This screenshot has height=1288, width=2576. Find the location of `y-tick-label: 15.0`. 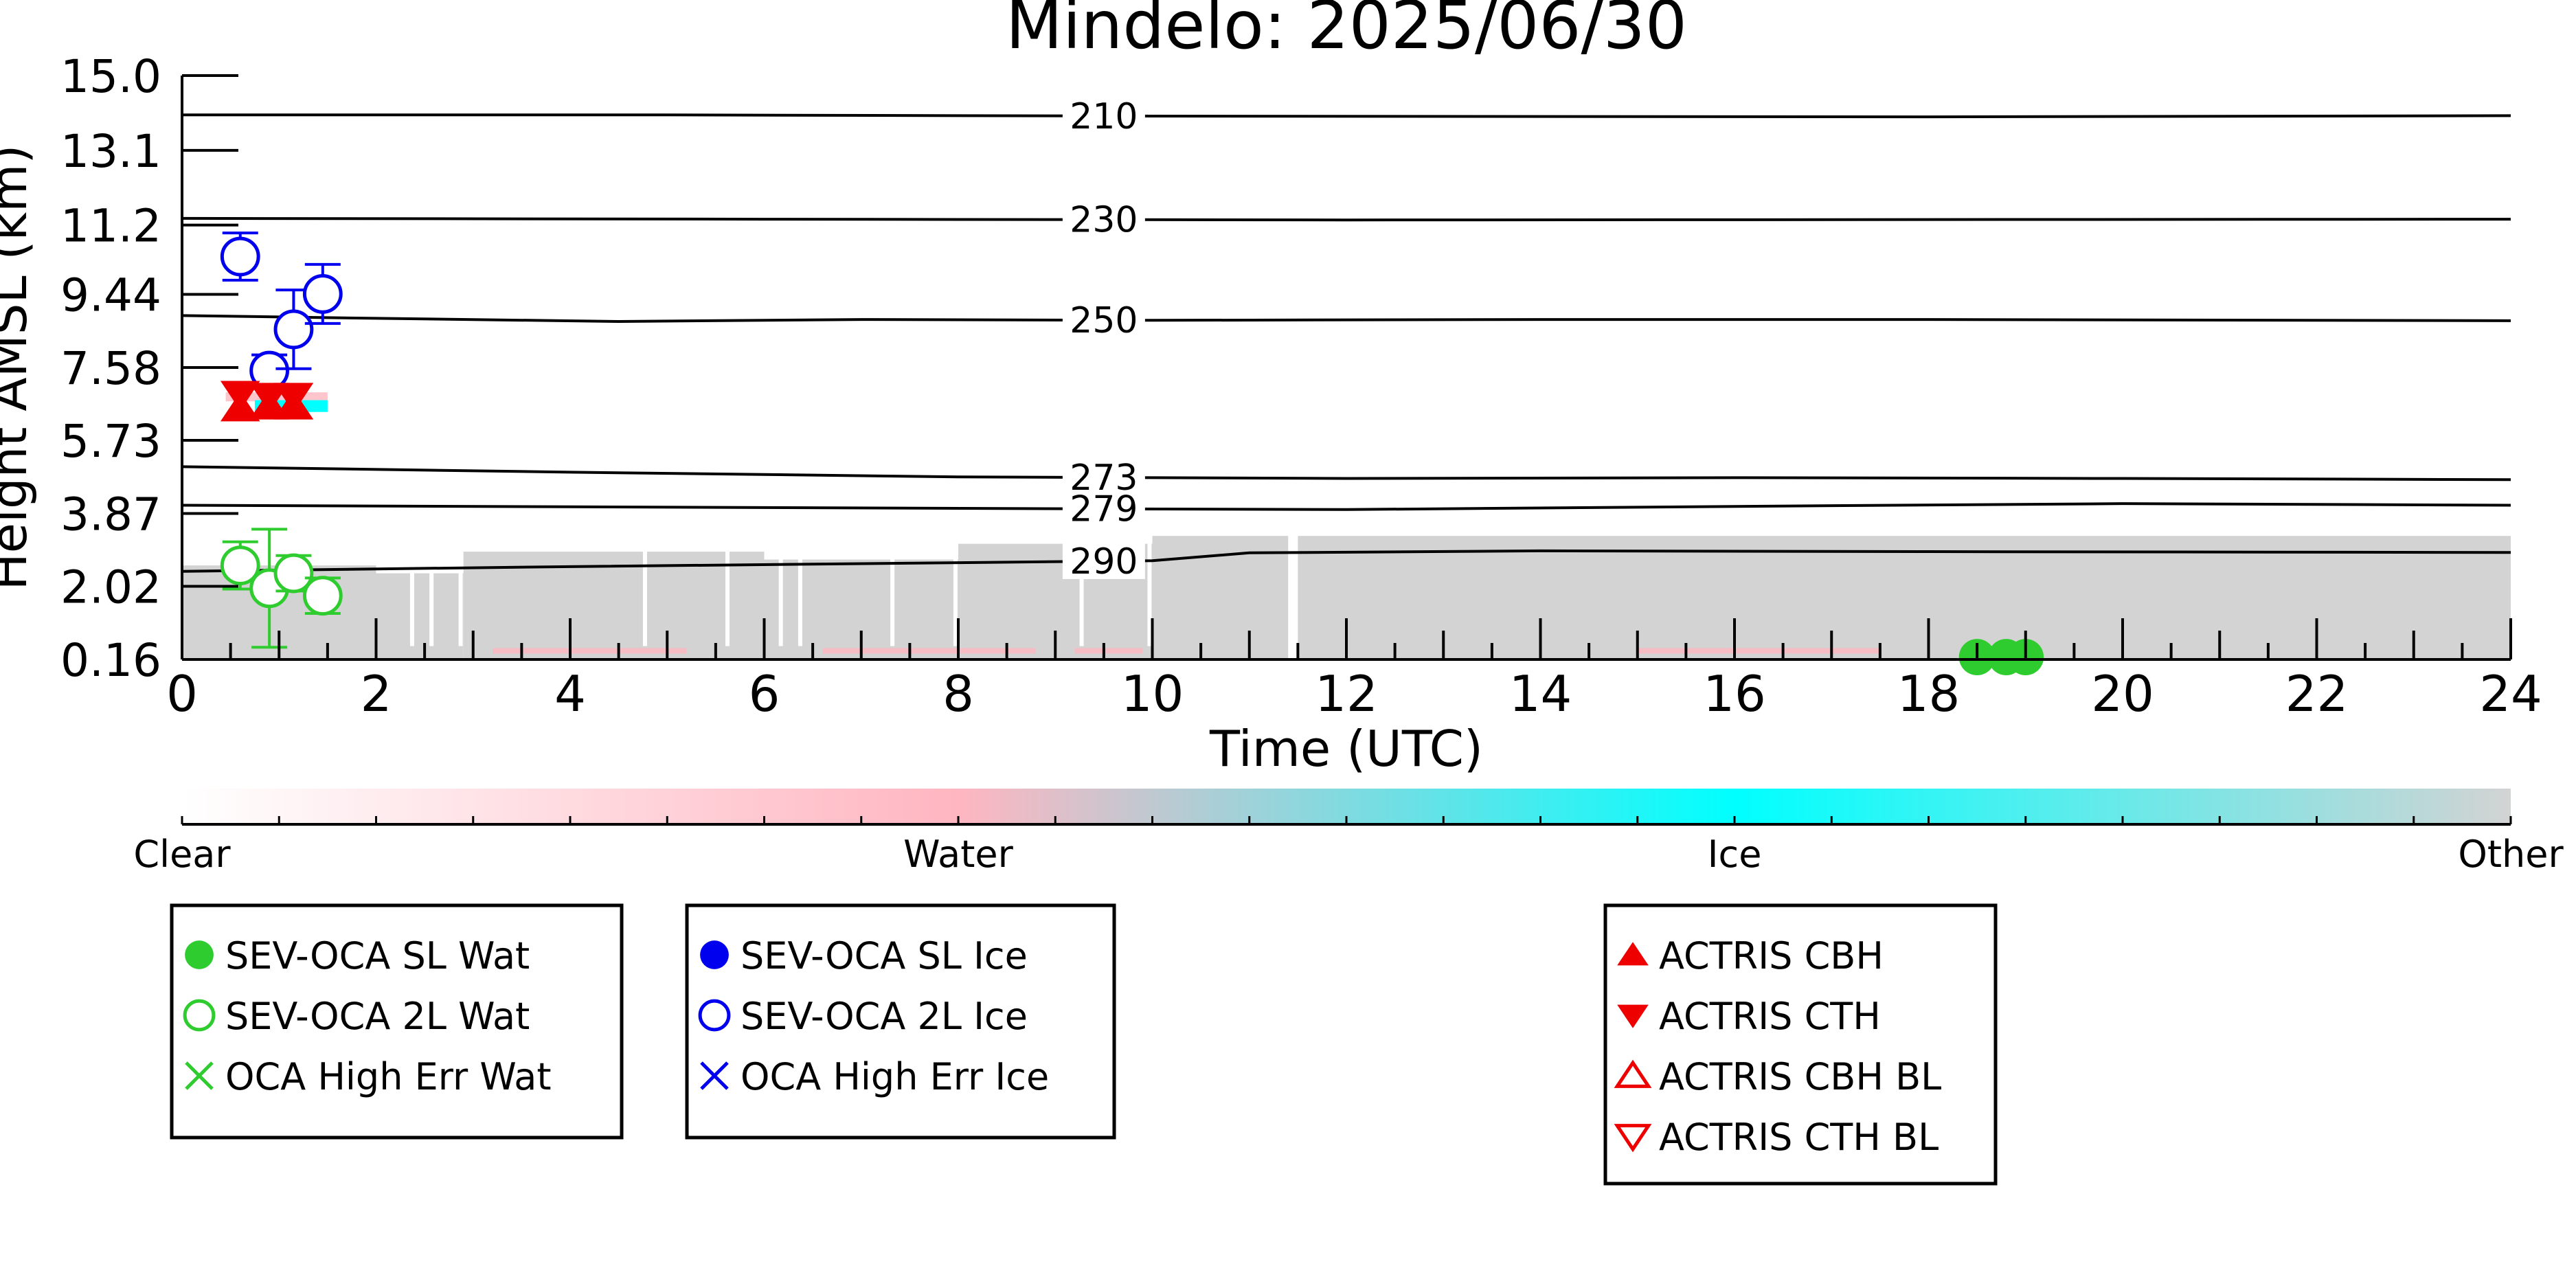

y-tick-label: 15.0 is located at coordinates (110, 76).